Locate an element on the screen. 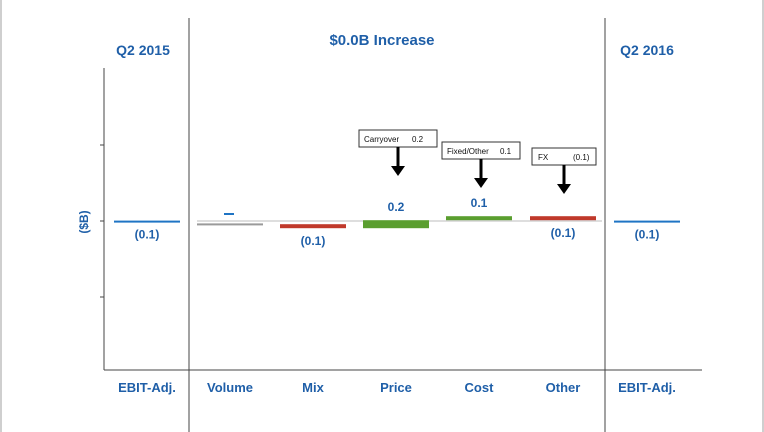  x-tick-label-2: Mix is located at coordinates (313, 387).